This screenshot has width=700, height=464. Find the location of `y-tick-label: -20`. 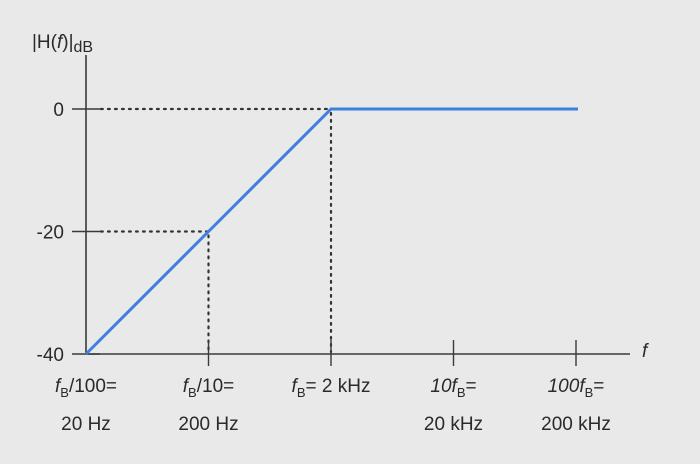

y-tick-label: -20 is located at coordinates (50, 233).